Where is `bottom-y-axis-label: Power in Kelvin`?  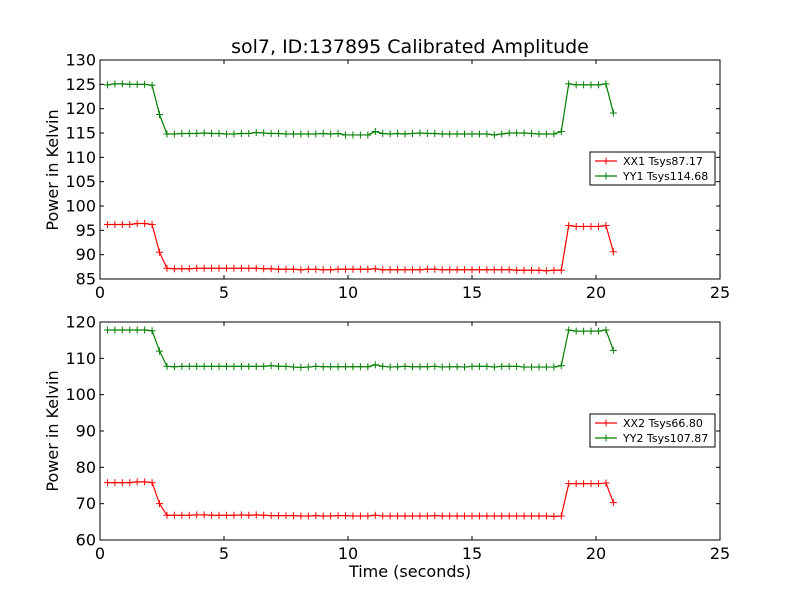 bottom-y-axis-label: Power in Kelvin is located at coordinates (52, 430).